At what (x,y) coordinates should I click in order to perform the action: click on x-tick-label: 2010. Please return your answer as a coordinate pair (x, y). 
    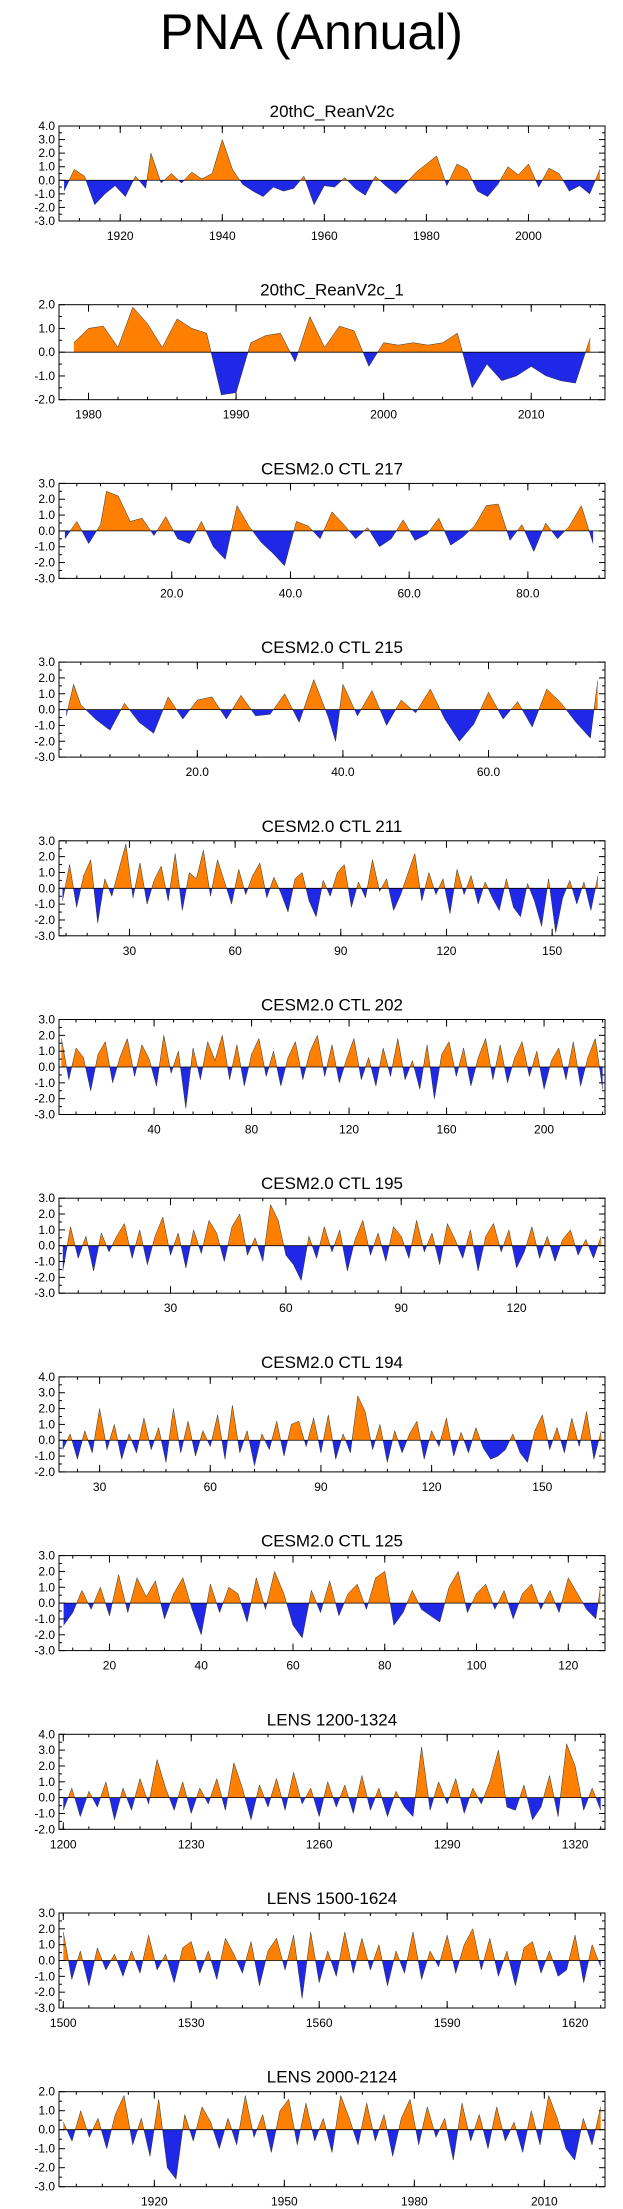
    Looking at the image, I should click on (531, 415).